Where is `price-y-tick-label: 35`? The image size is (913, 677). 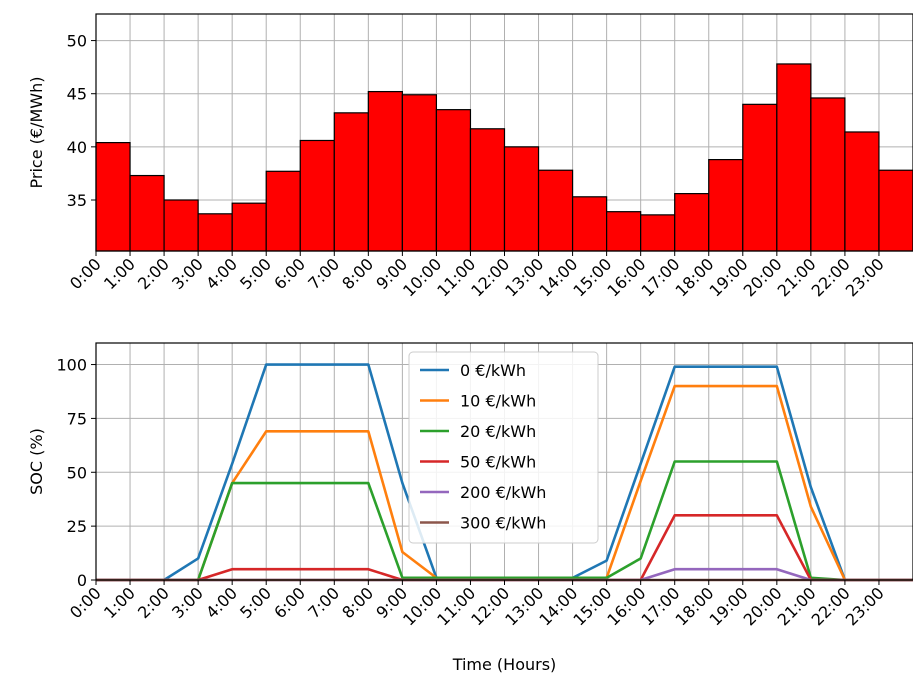 price-y-tick-label: 35 is located at coordinates (77, 200).